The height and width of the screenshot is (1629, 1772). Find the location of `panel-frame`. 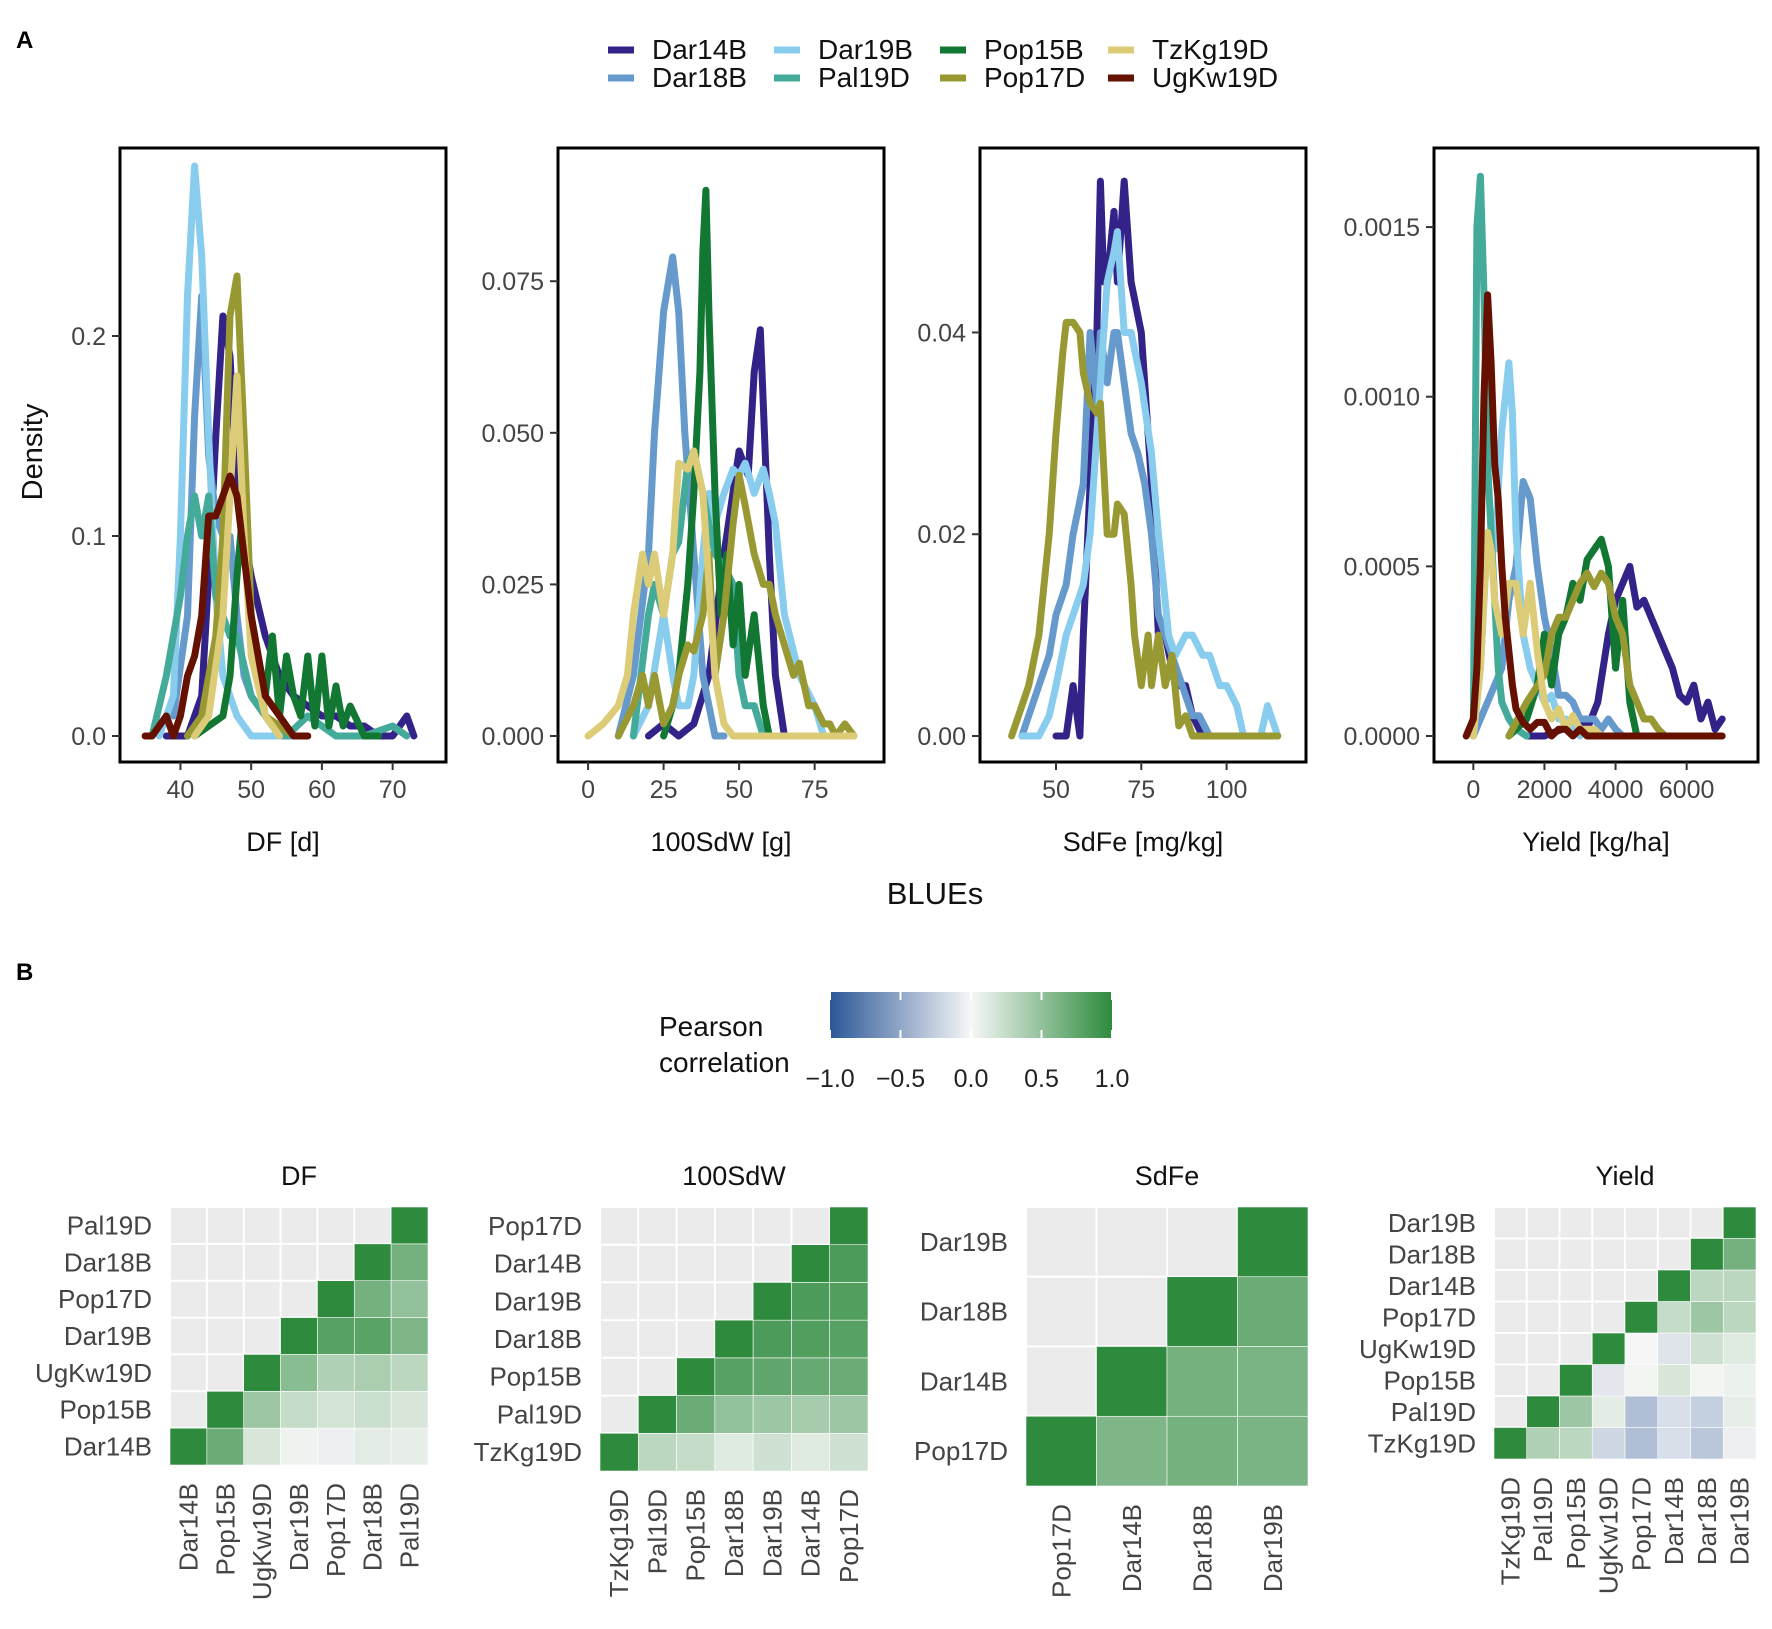

panel-frame is located at coordinates (721, 455).